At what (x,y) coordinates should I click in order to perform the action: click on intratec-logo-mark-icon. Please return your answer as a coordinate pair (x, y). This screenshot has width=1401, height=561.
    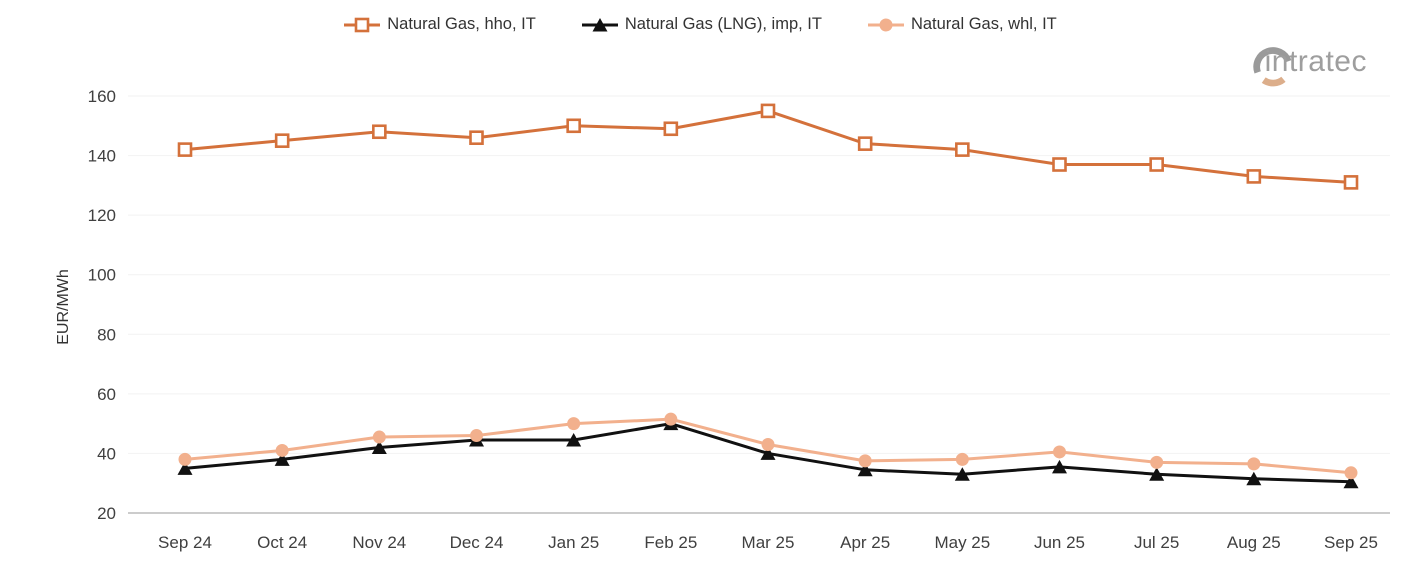
    Looking at the image, I should click on (1272, 67).